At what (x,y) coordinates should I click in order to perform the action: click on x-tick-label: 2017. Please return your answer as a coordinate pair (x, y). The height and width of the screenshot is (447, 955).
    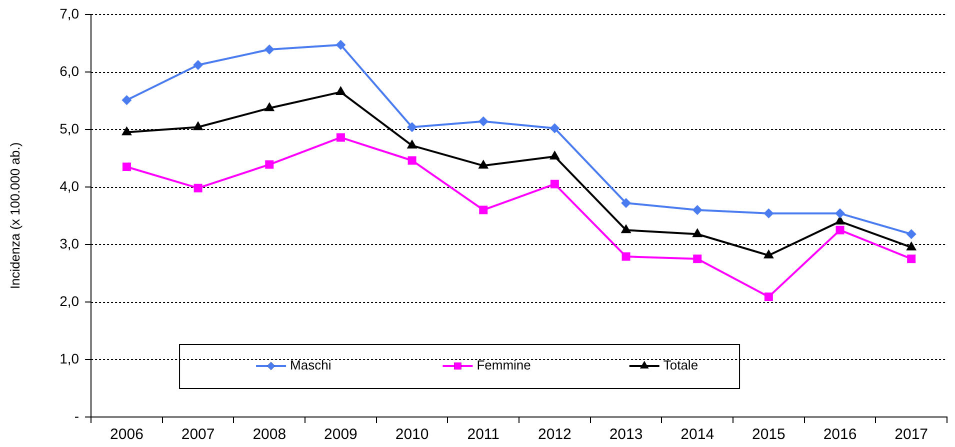
    Looking at the image, I should click on (911, 435).